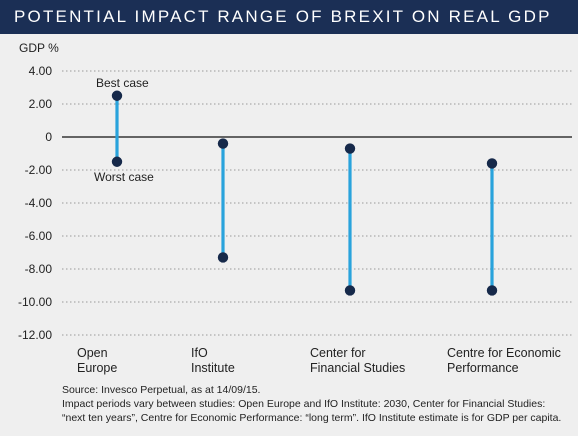 This screenshot has width=578, height=436. I want to click on y-tick-label: -8.00, so click(39, 269).